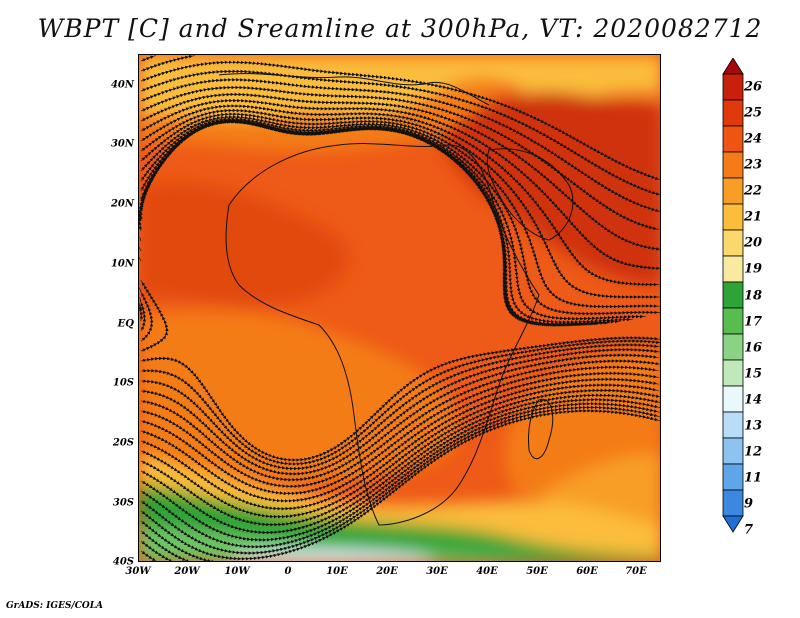 Image resolution: width=800 pixels, height=618 pixels. I want to click on colorbar-top-triangle, so click(733, 66).